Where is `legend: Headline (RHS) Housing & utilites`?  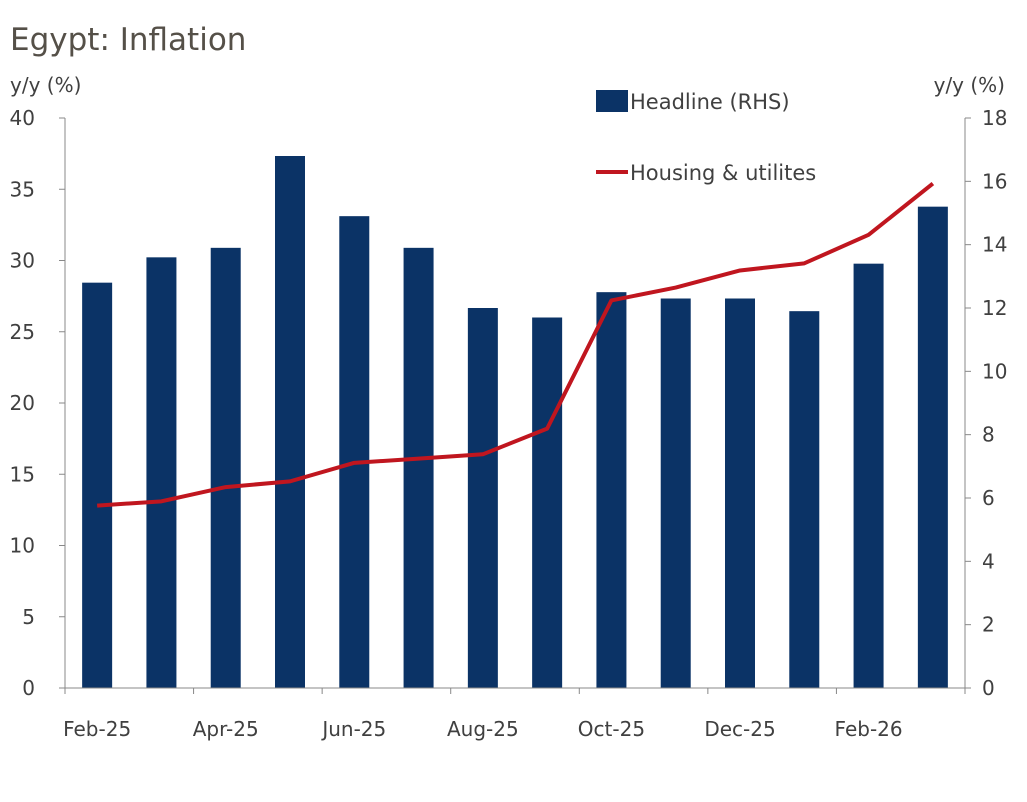 legend: Headline (RHS) Housing & utilites is located at coordinates (706, 137).